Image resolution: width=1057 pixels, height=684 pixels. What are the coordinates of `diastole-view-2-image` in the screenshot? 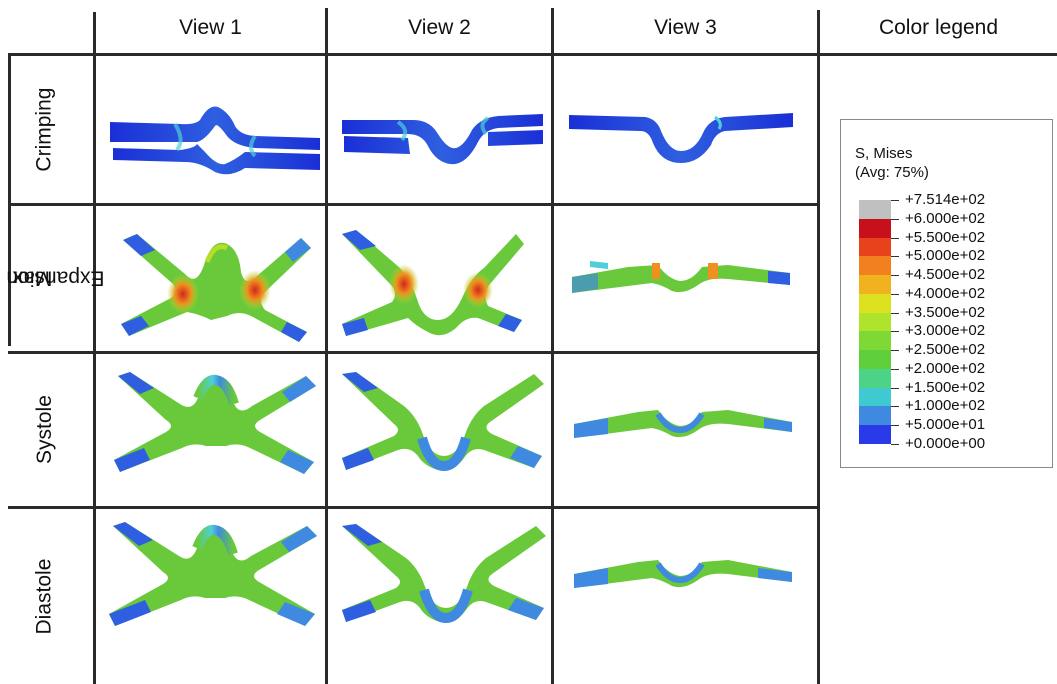 It's located at (444, 576).